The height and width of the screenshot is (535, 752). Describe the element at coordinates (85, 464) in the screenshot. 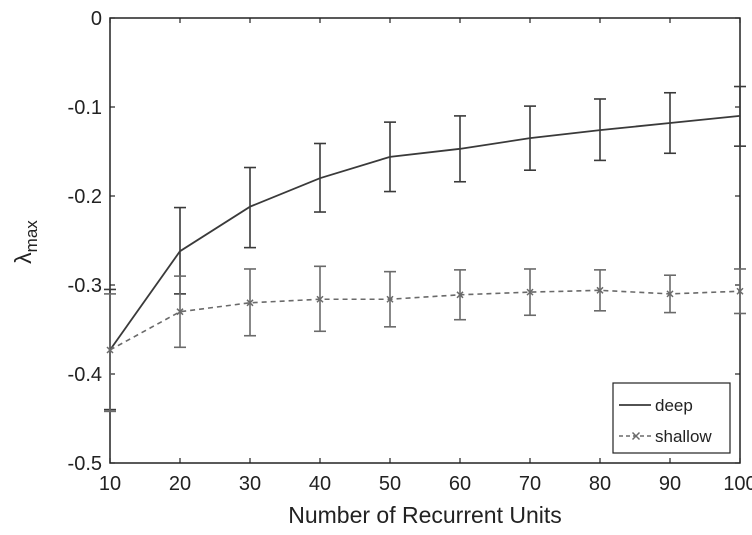

I see `y-tick-label-5: -0.5` at that location.